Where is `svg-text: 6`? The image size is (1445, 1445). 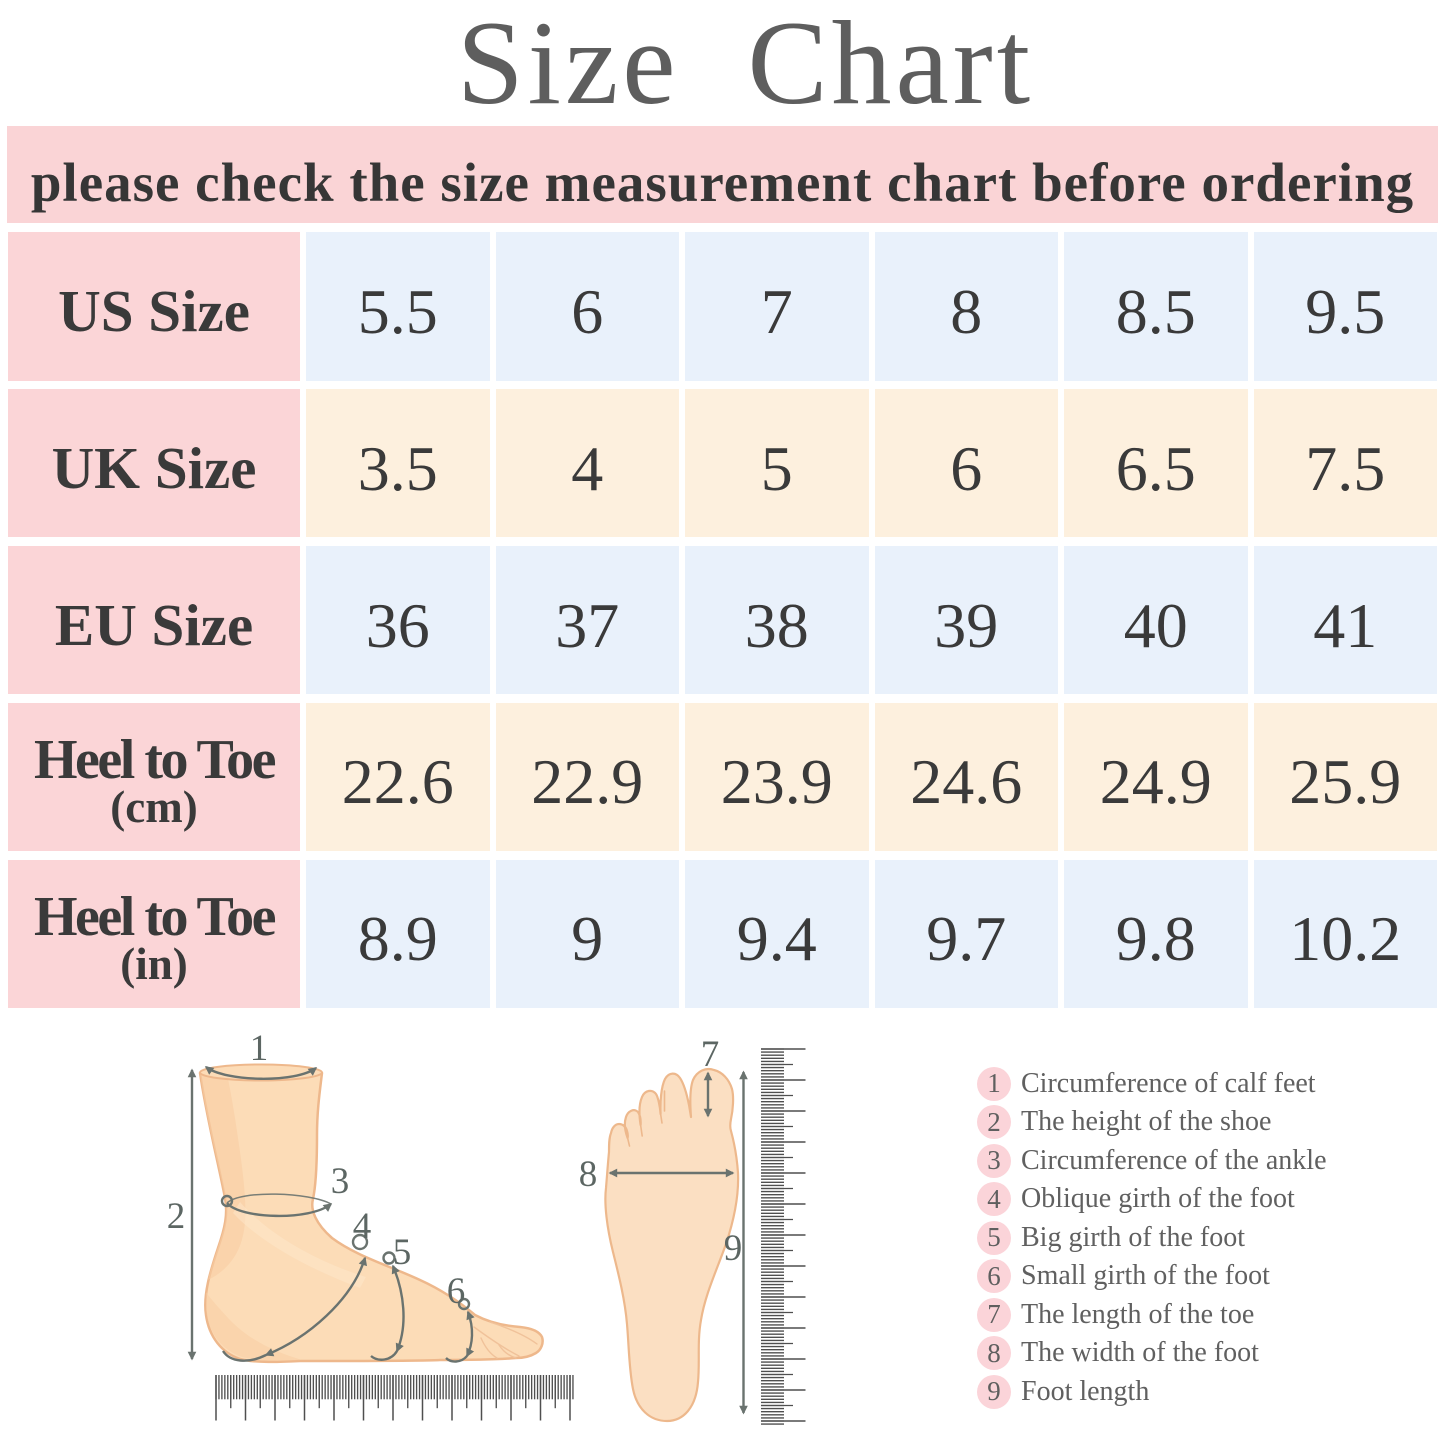
svg-text: 6 is located at coordinates (456, 1291).